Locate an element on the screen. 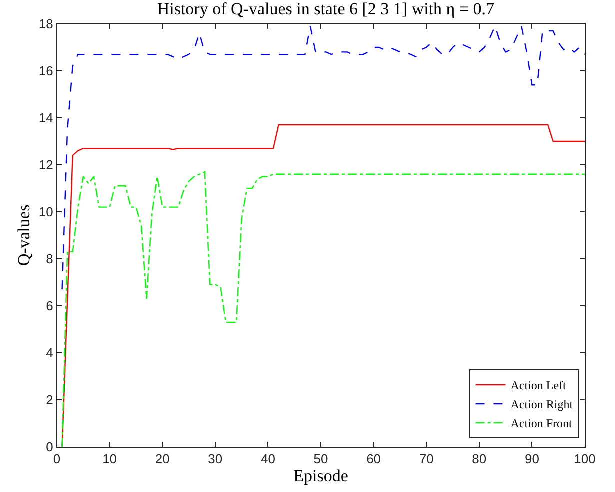 This screenshot has width=615, height=492. x-tick-label: 100 is located at coordinates (585, 459).